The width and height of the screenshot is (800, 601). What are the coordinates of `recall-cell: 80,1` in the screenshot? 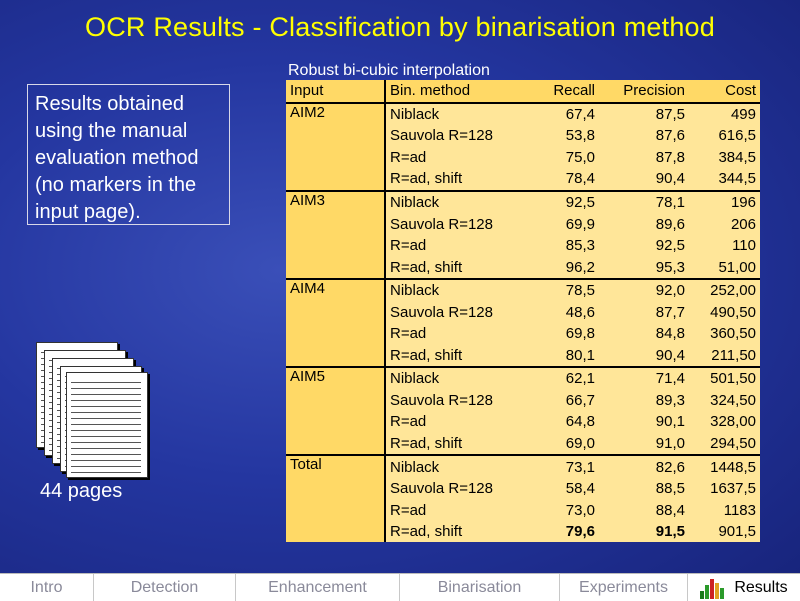 It's located at (557, 356).